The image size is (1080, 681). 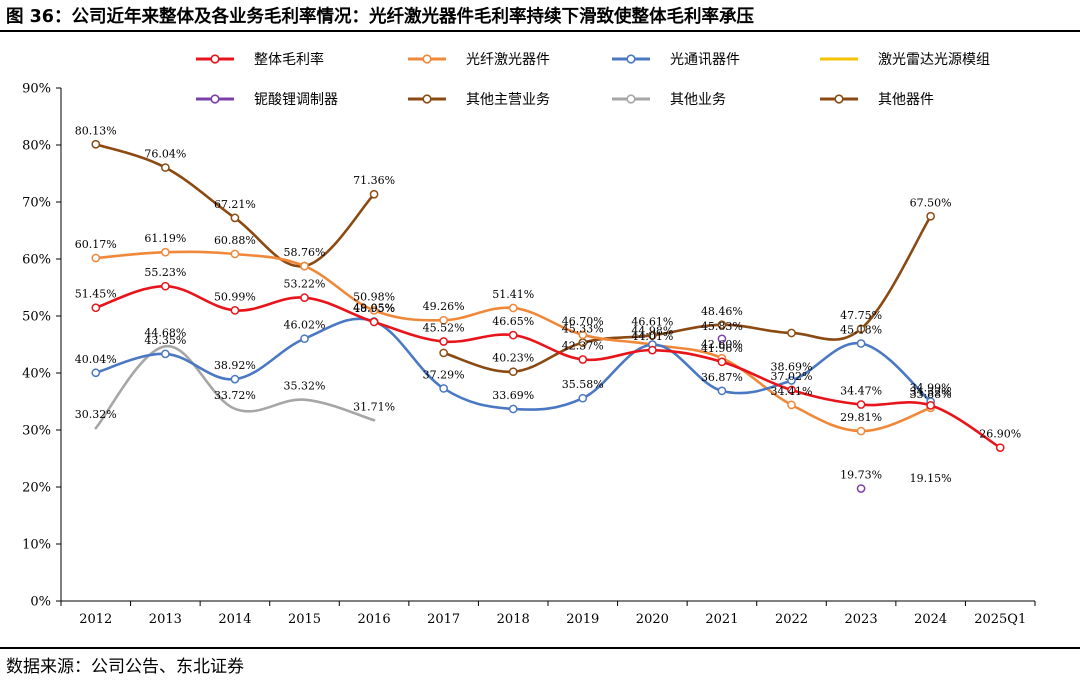 I want to click on x-tick-label: 2025Q1, so click(x=1000, y=619).